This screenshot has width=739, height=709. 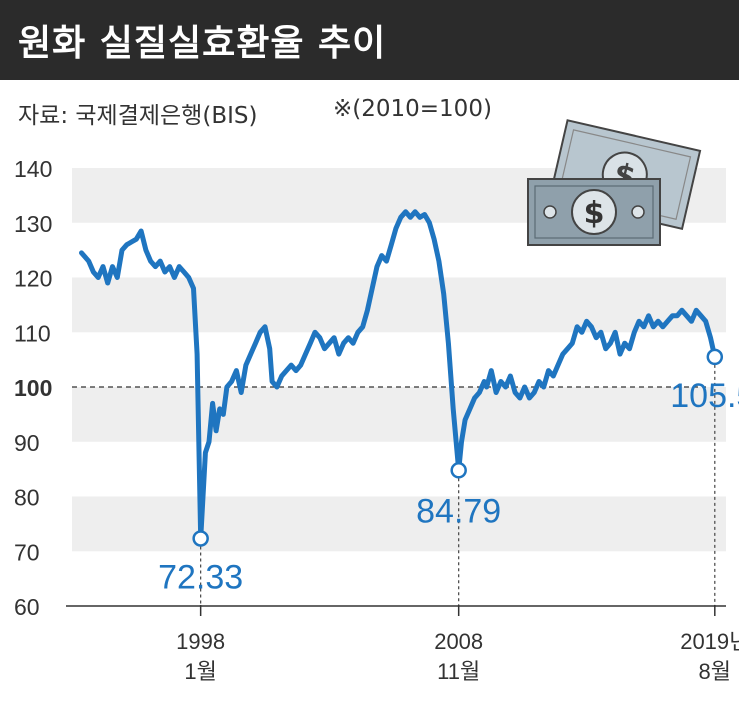 I want to click on base-note: ※(2010=100), so click(x=412, y=109).